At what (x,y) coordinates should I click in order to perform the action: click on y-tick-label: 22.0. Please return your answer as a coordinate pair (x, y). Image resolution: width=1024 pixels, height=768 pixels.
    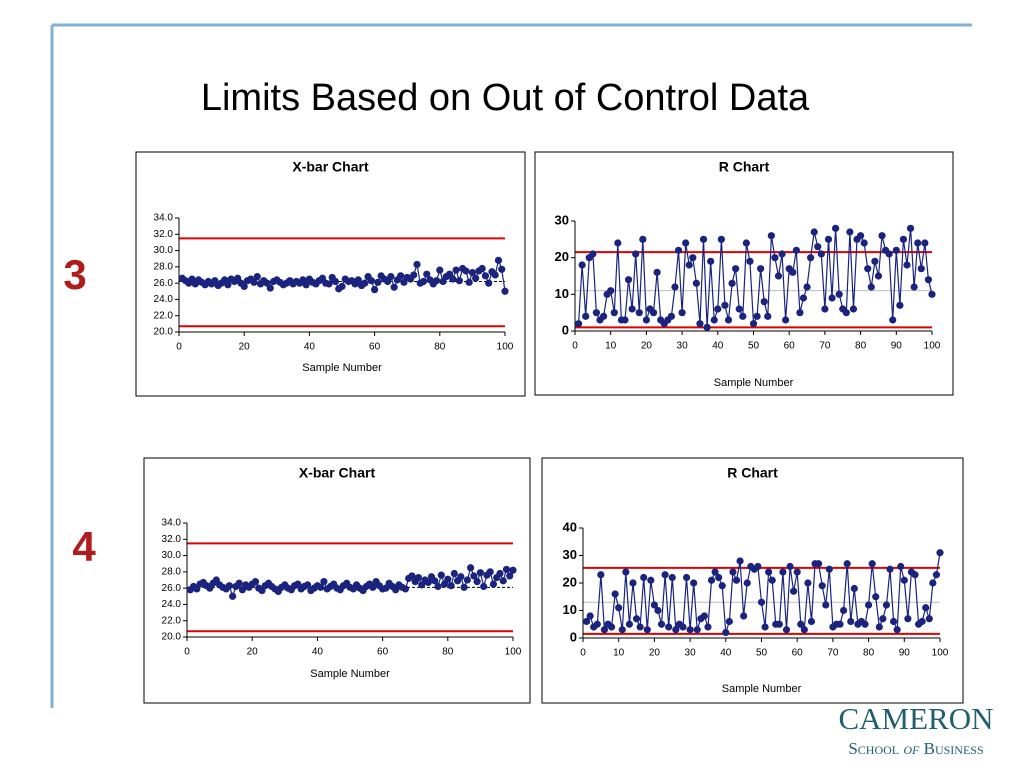
    Looking at the image, I should click on (172, 620).